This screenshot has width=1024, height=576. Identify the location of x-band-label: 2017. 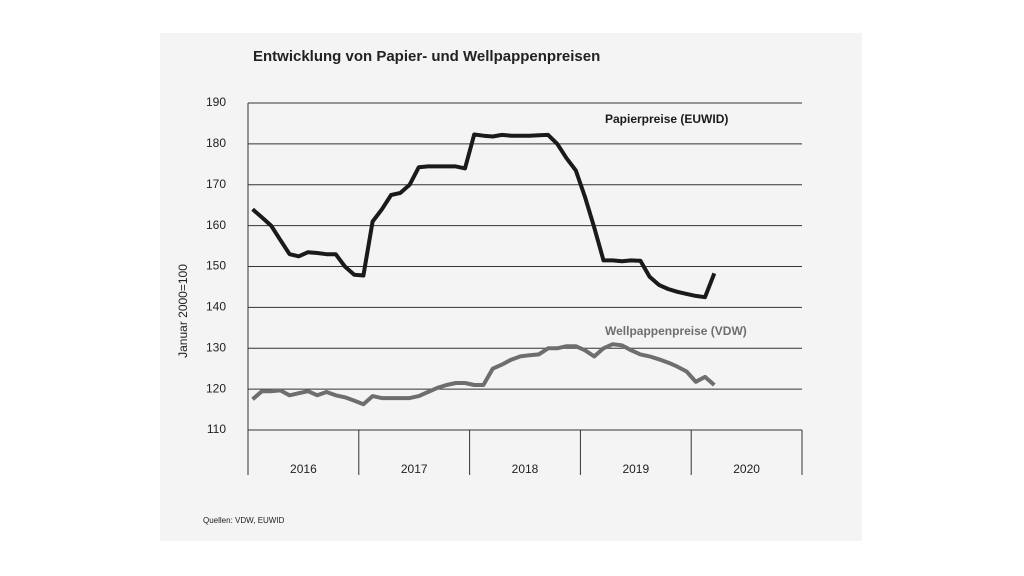
(414, 469).